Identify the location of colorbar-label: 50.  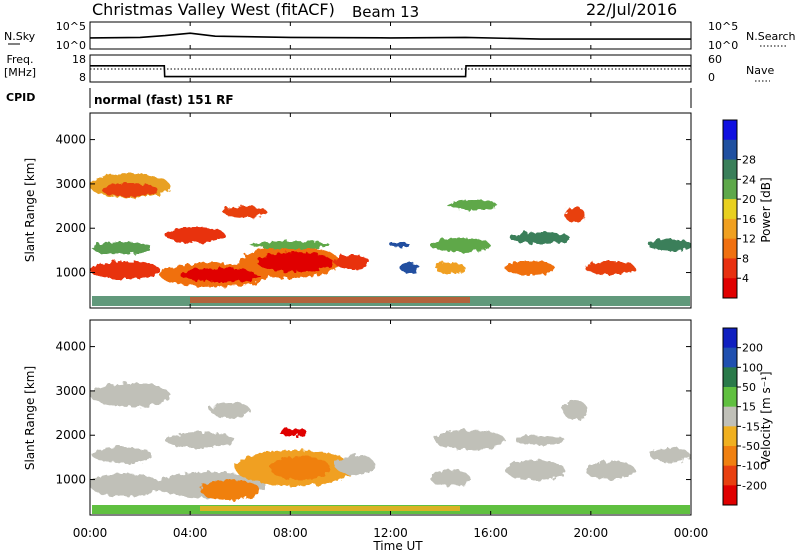
(749, 387).